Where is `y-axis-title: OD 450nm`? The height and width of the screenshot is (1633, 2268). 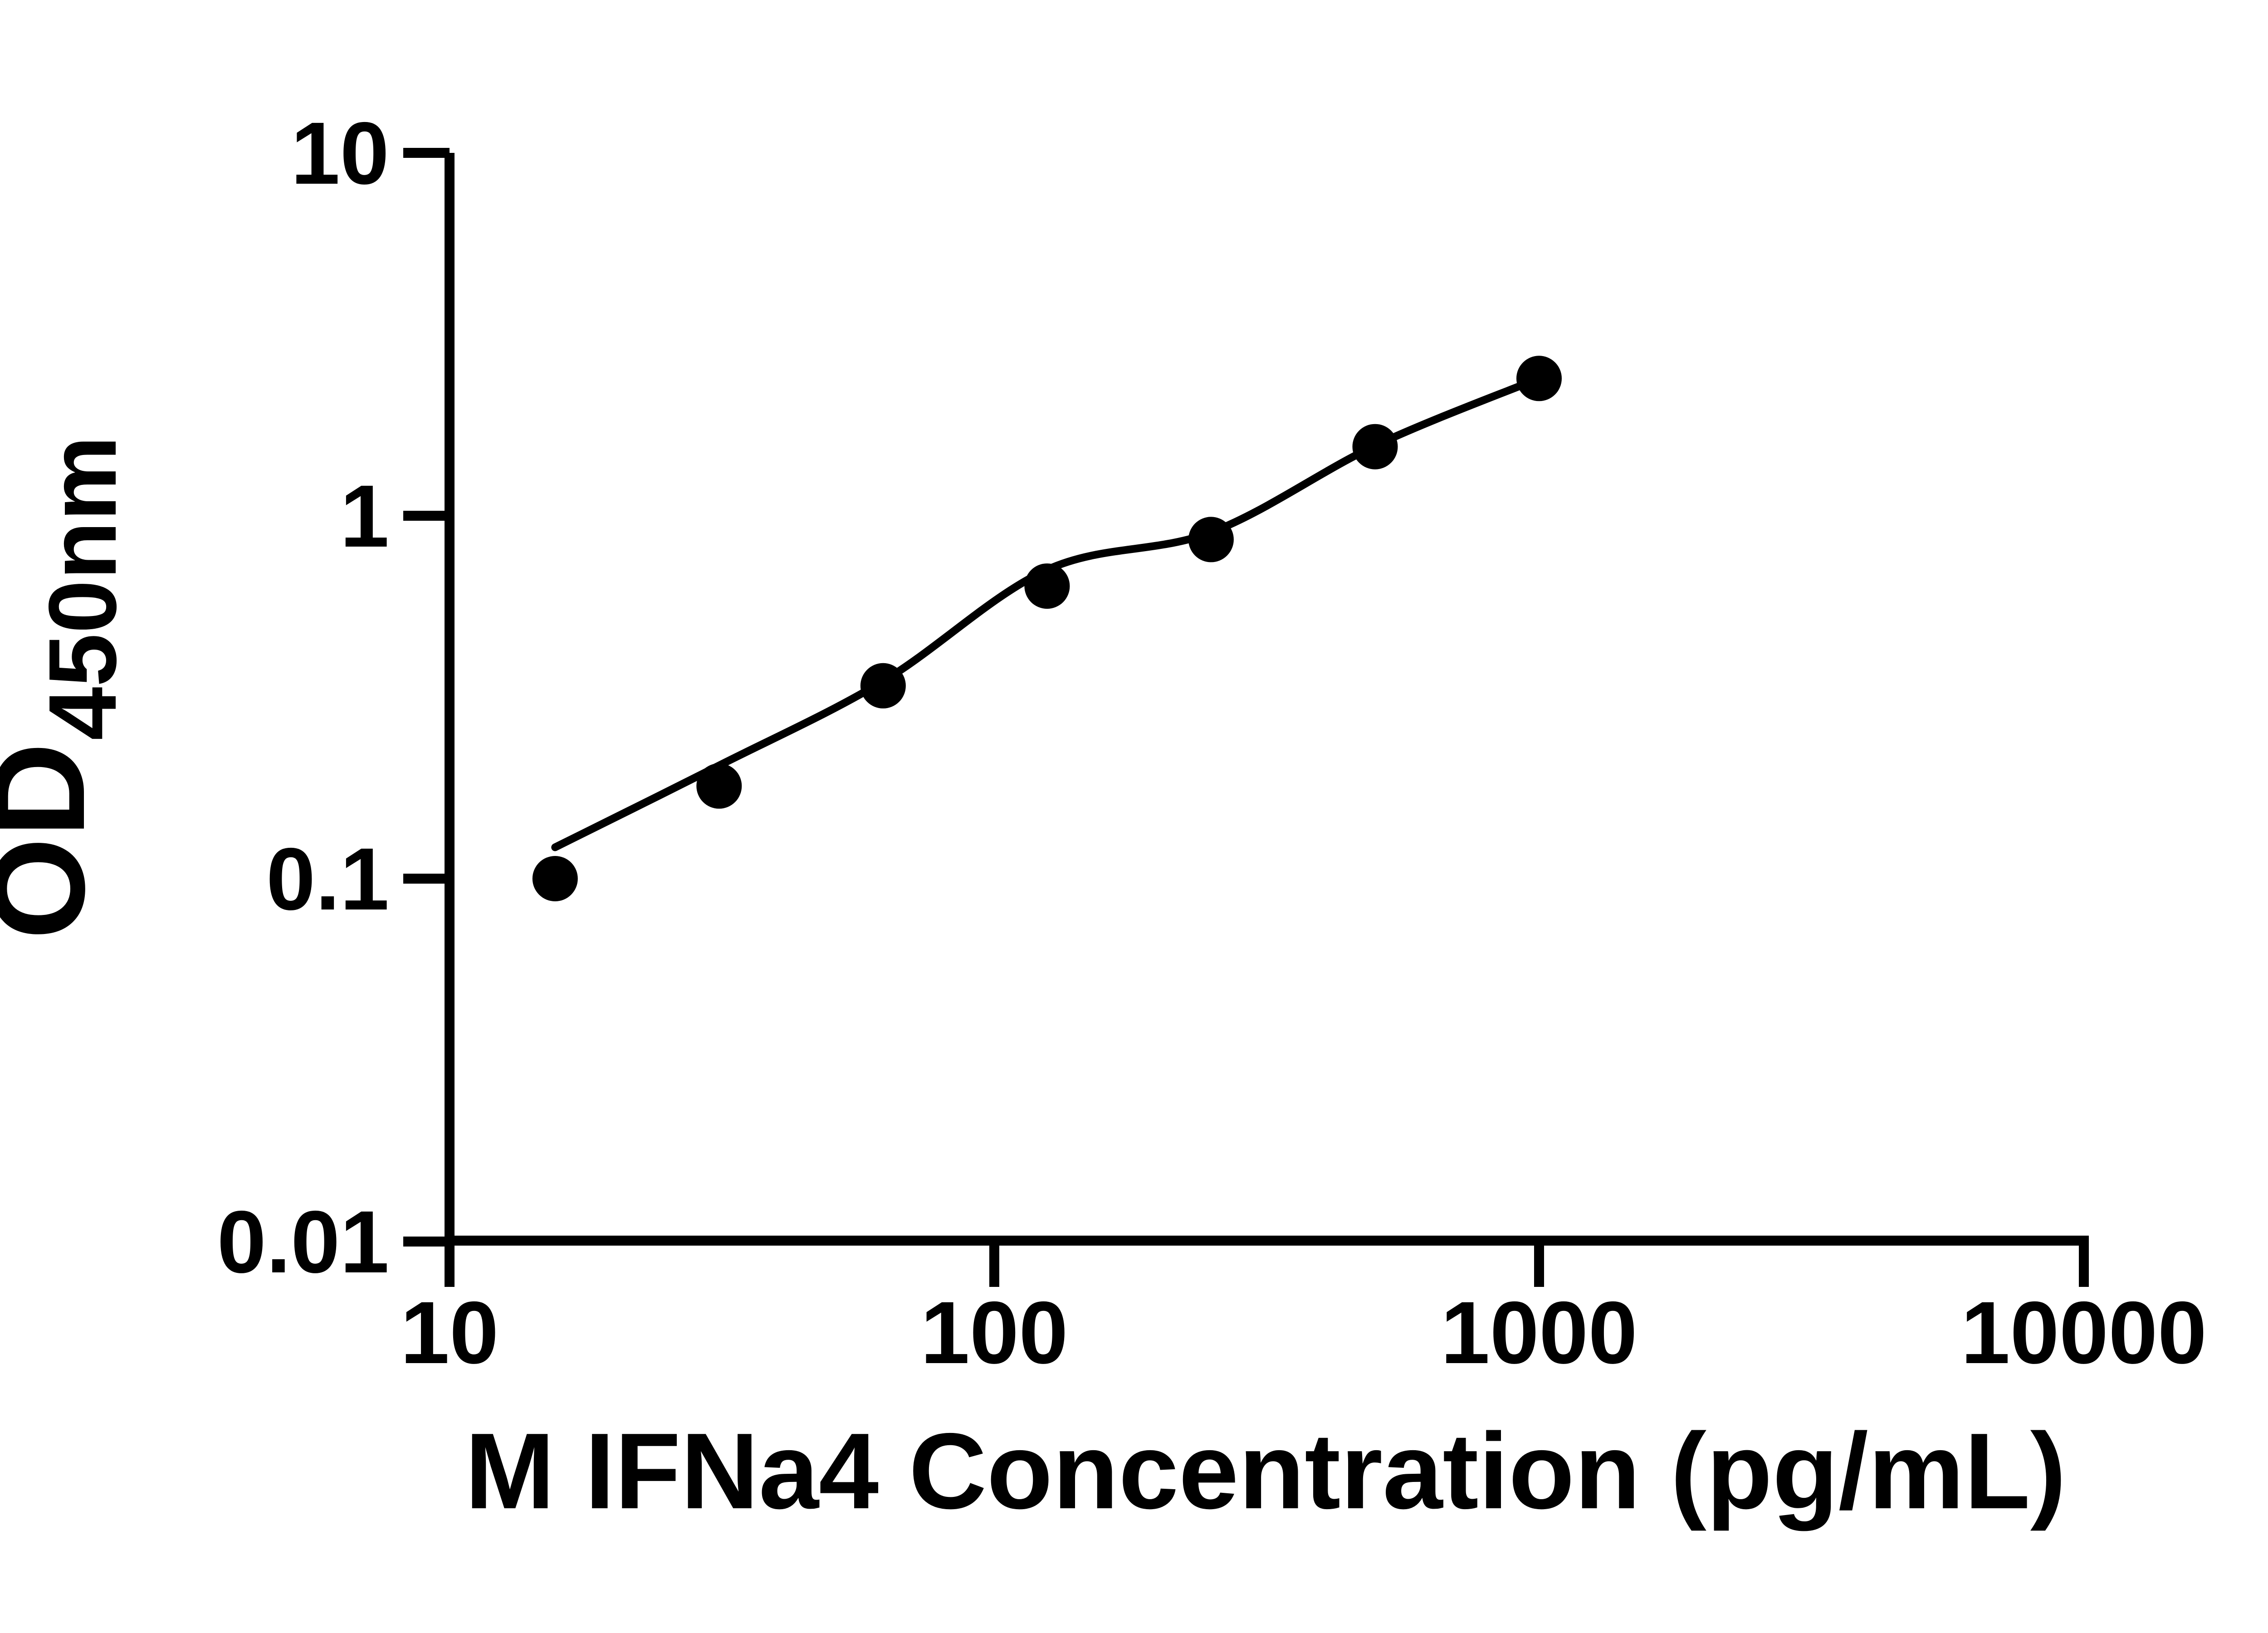 y-axis-title: OD 450nm is located at coordinates (68, 687).